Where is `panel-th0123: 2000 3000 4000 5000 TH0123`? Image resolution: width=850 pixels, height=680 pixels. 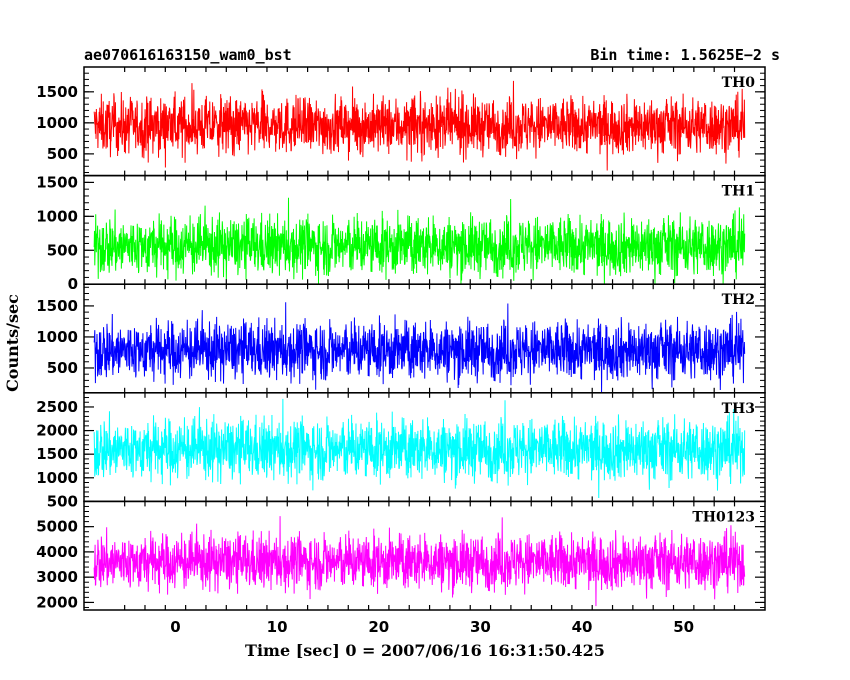 panel-th0123: 2000 3000 4000 5000 TH0123 is located at coordinates (401, 555).